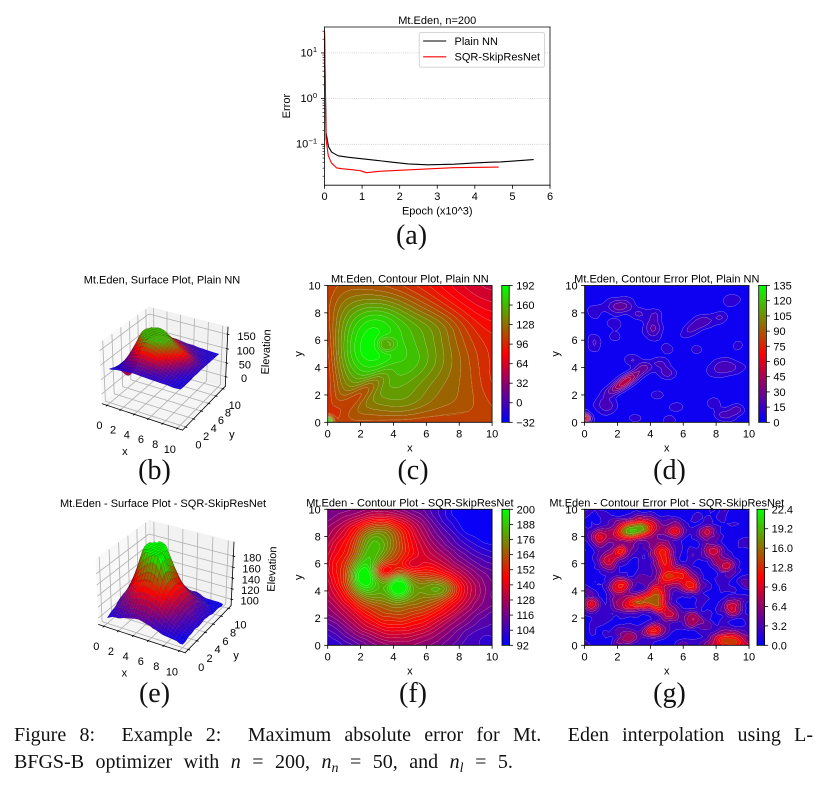 The image size is (828, 795). Describe the element at coordinates (526, 556) in the screenshot. I see `svg-text: 164` at that location.